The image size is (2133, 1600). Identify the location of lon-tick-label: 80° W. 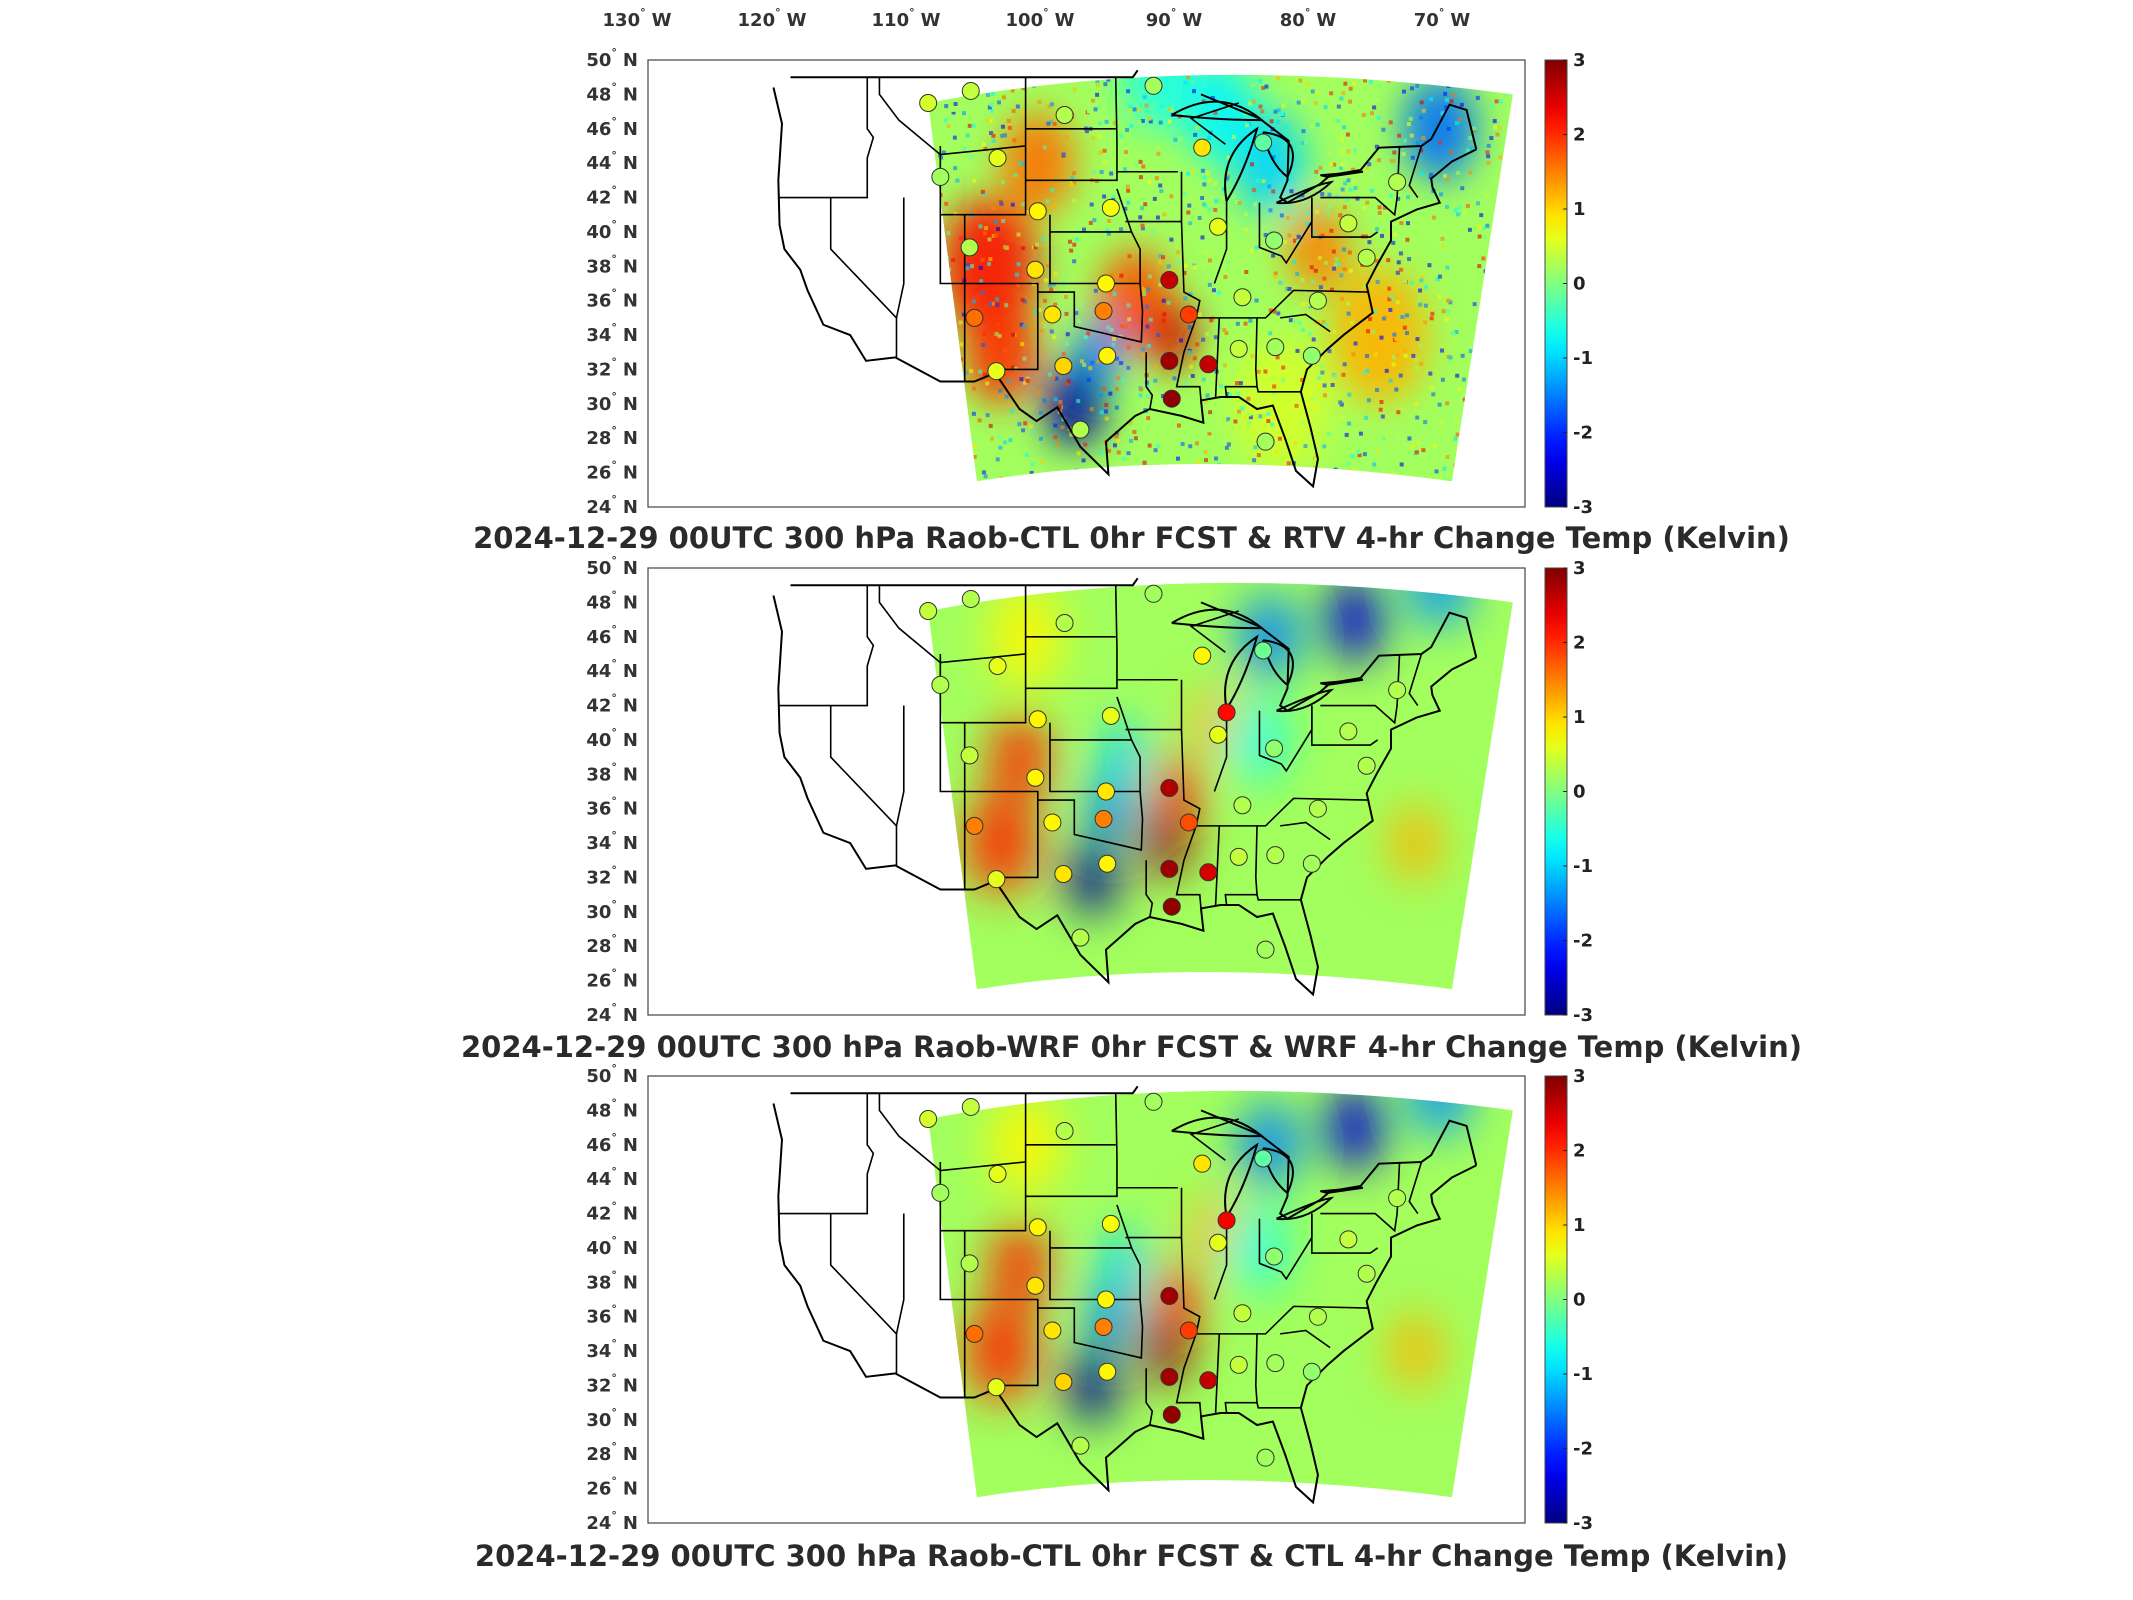
(1308, 18).